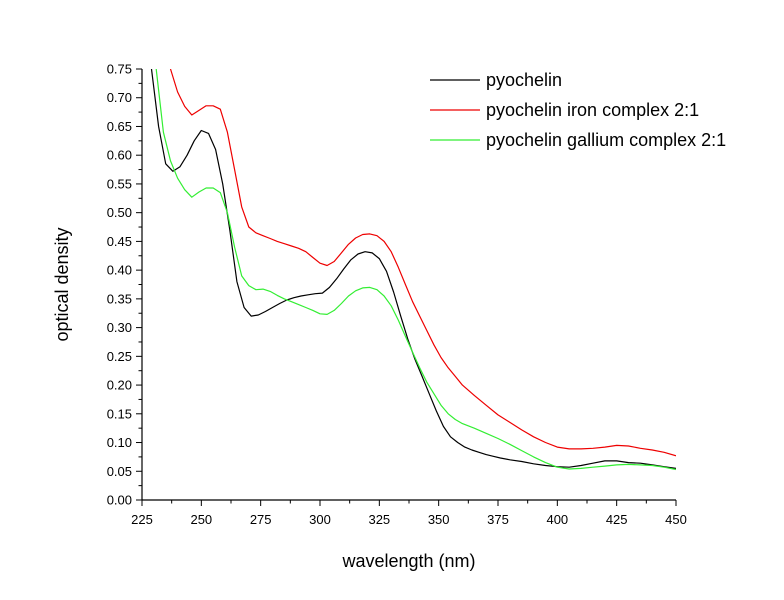 The width and height of the screenshot is (784, 600). I want to click on y-tick-label: 0.50, so click(119, 212).